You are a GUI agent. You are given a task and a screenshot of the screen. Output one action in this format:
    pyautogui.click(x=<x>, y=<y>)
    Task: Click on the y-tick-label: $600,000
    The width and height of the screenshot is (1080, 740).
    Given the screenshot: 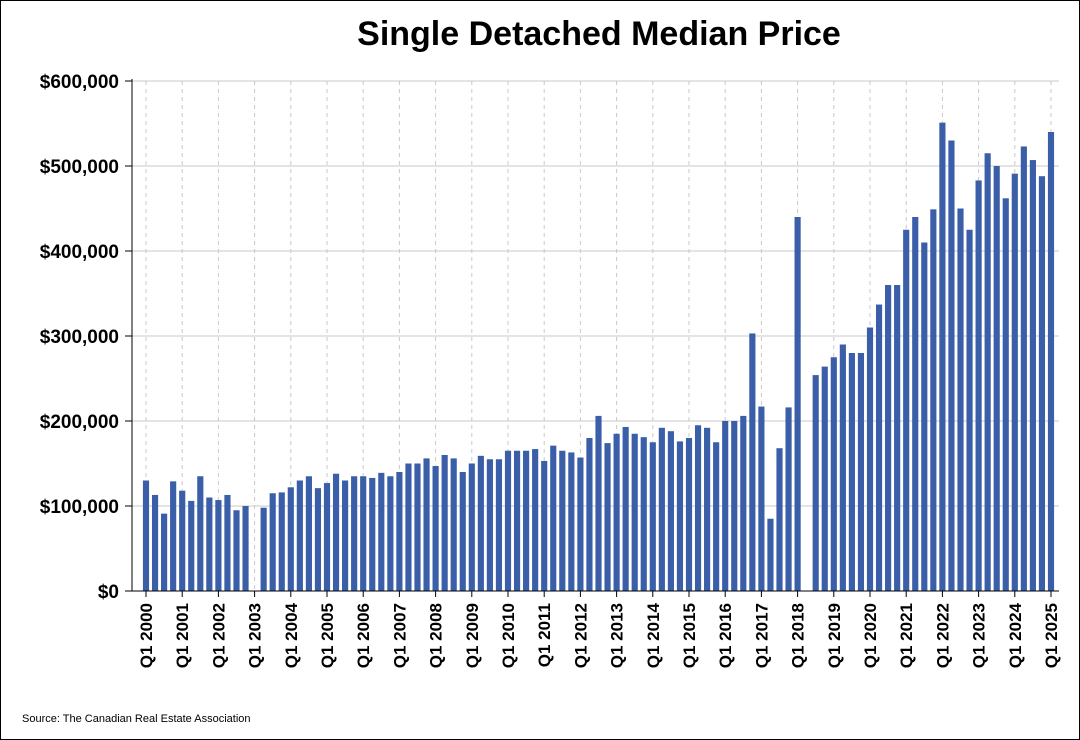 What is the action you would take?
    pyautogui.click(x=79, y=82)
    